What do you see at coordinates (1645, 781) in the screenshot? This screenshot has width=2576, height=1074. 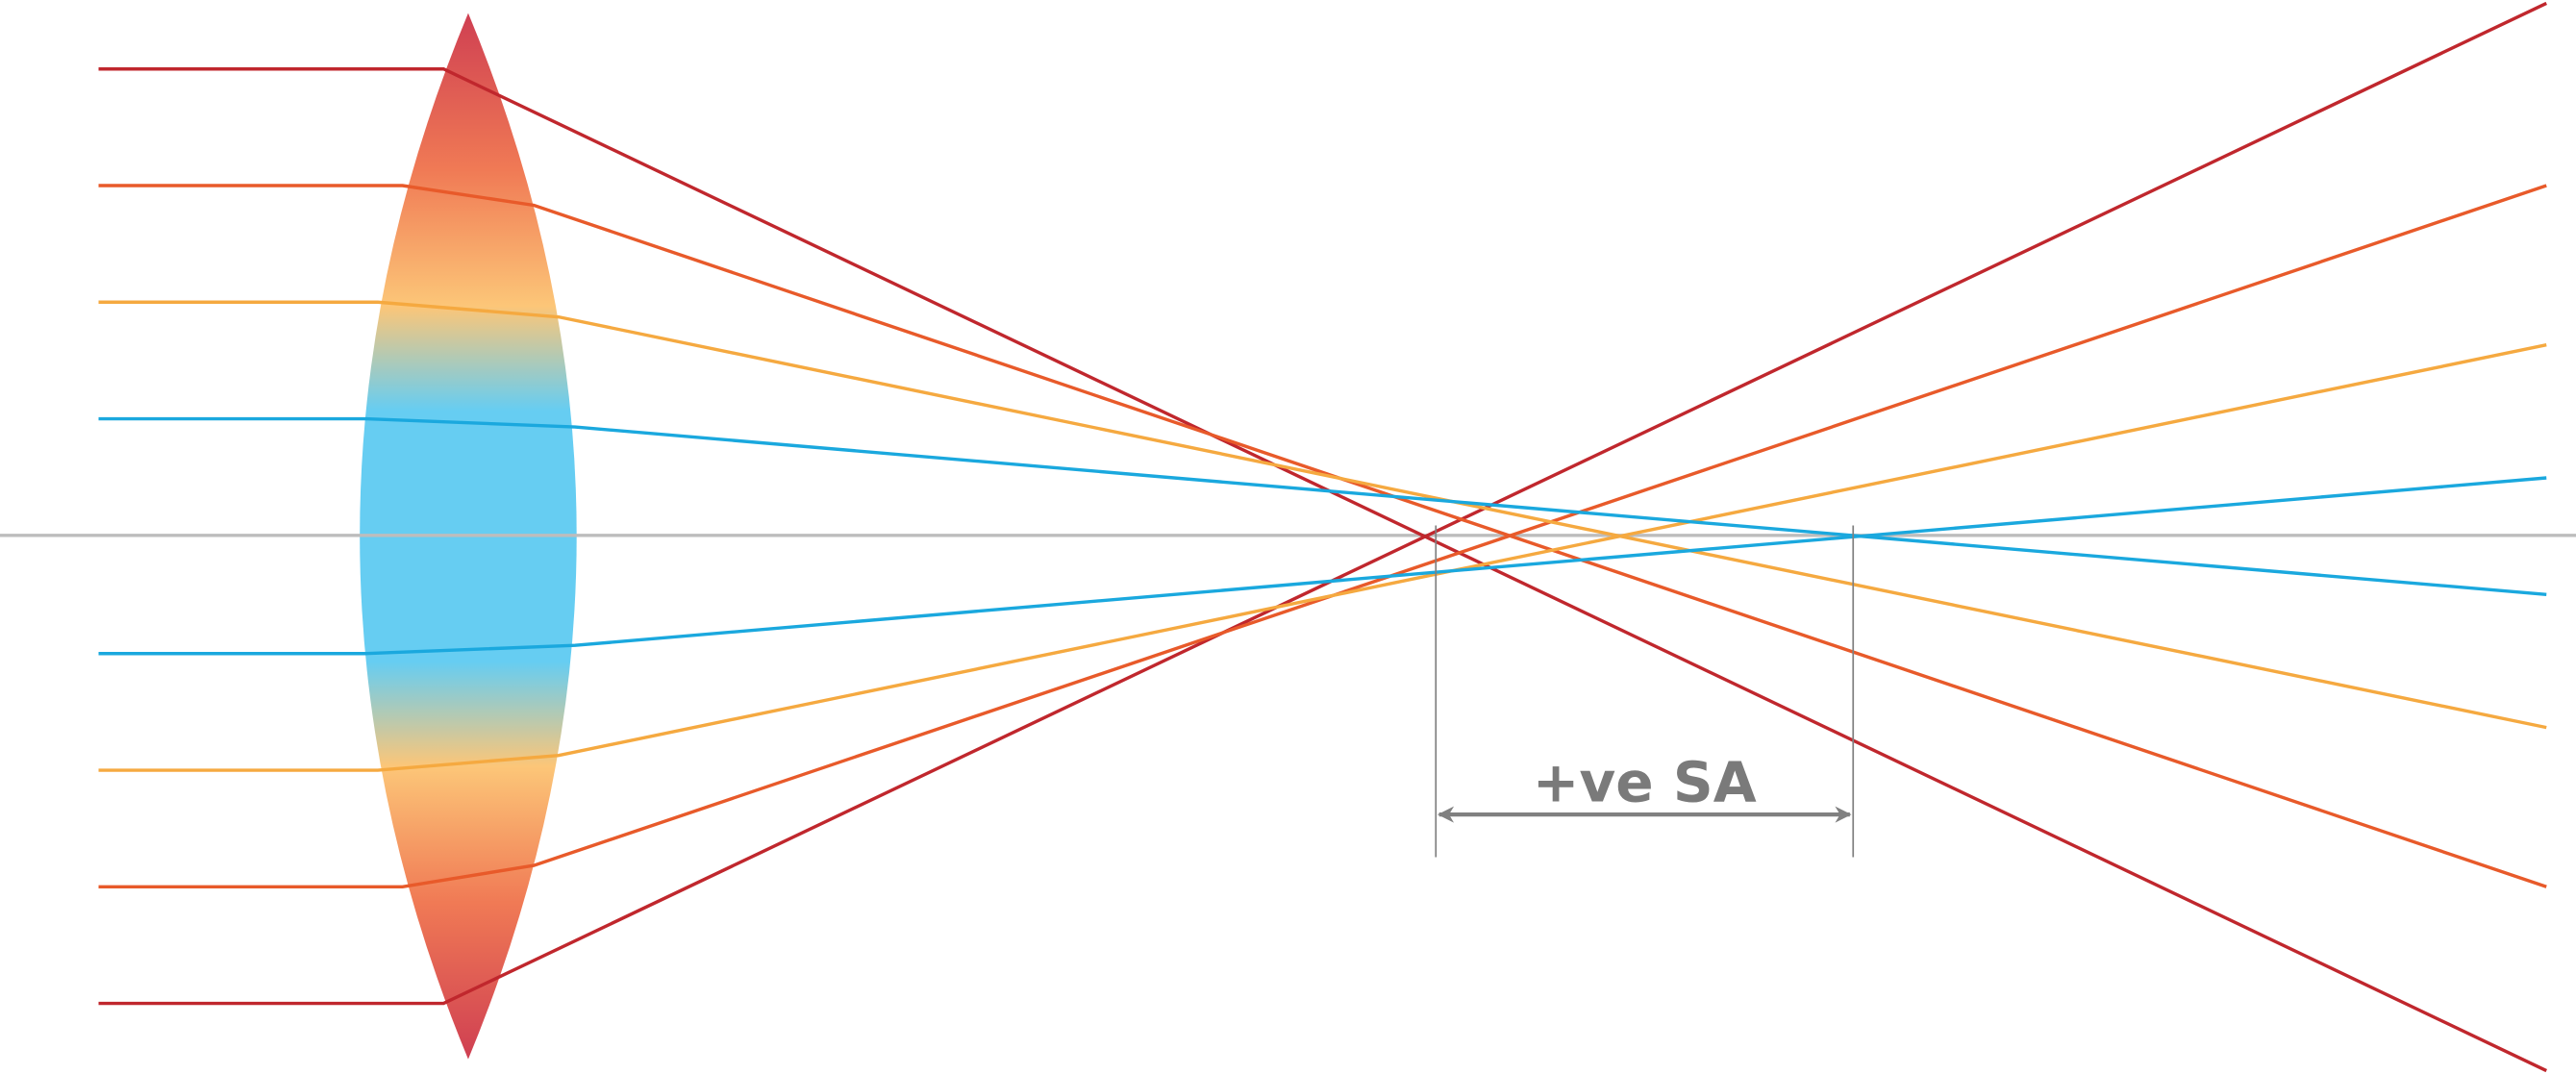 I see `sa-label: +ve SA` at bounding box center [1645, 781].